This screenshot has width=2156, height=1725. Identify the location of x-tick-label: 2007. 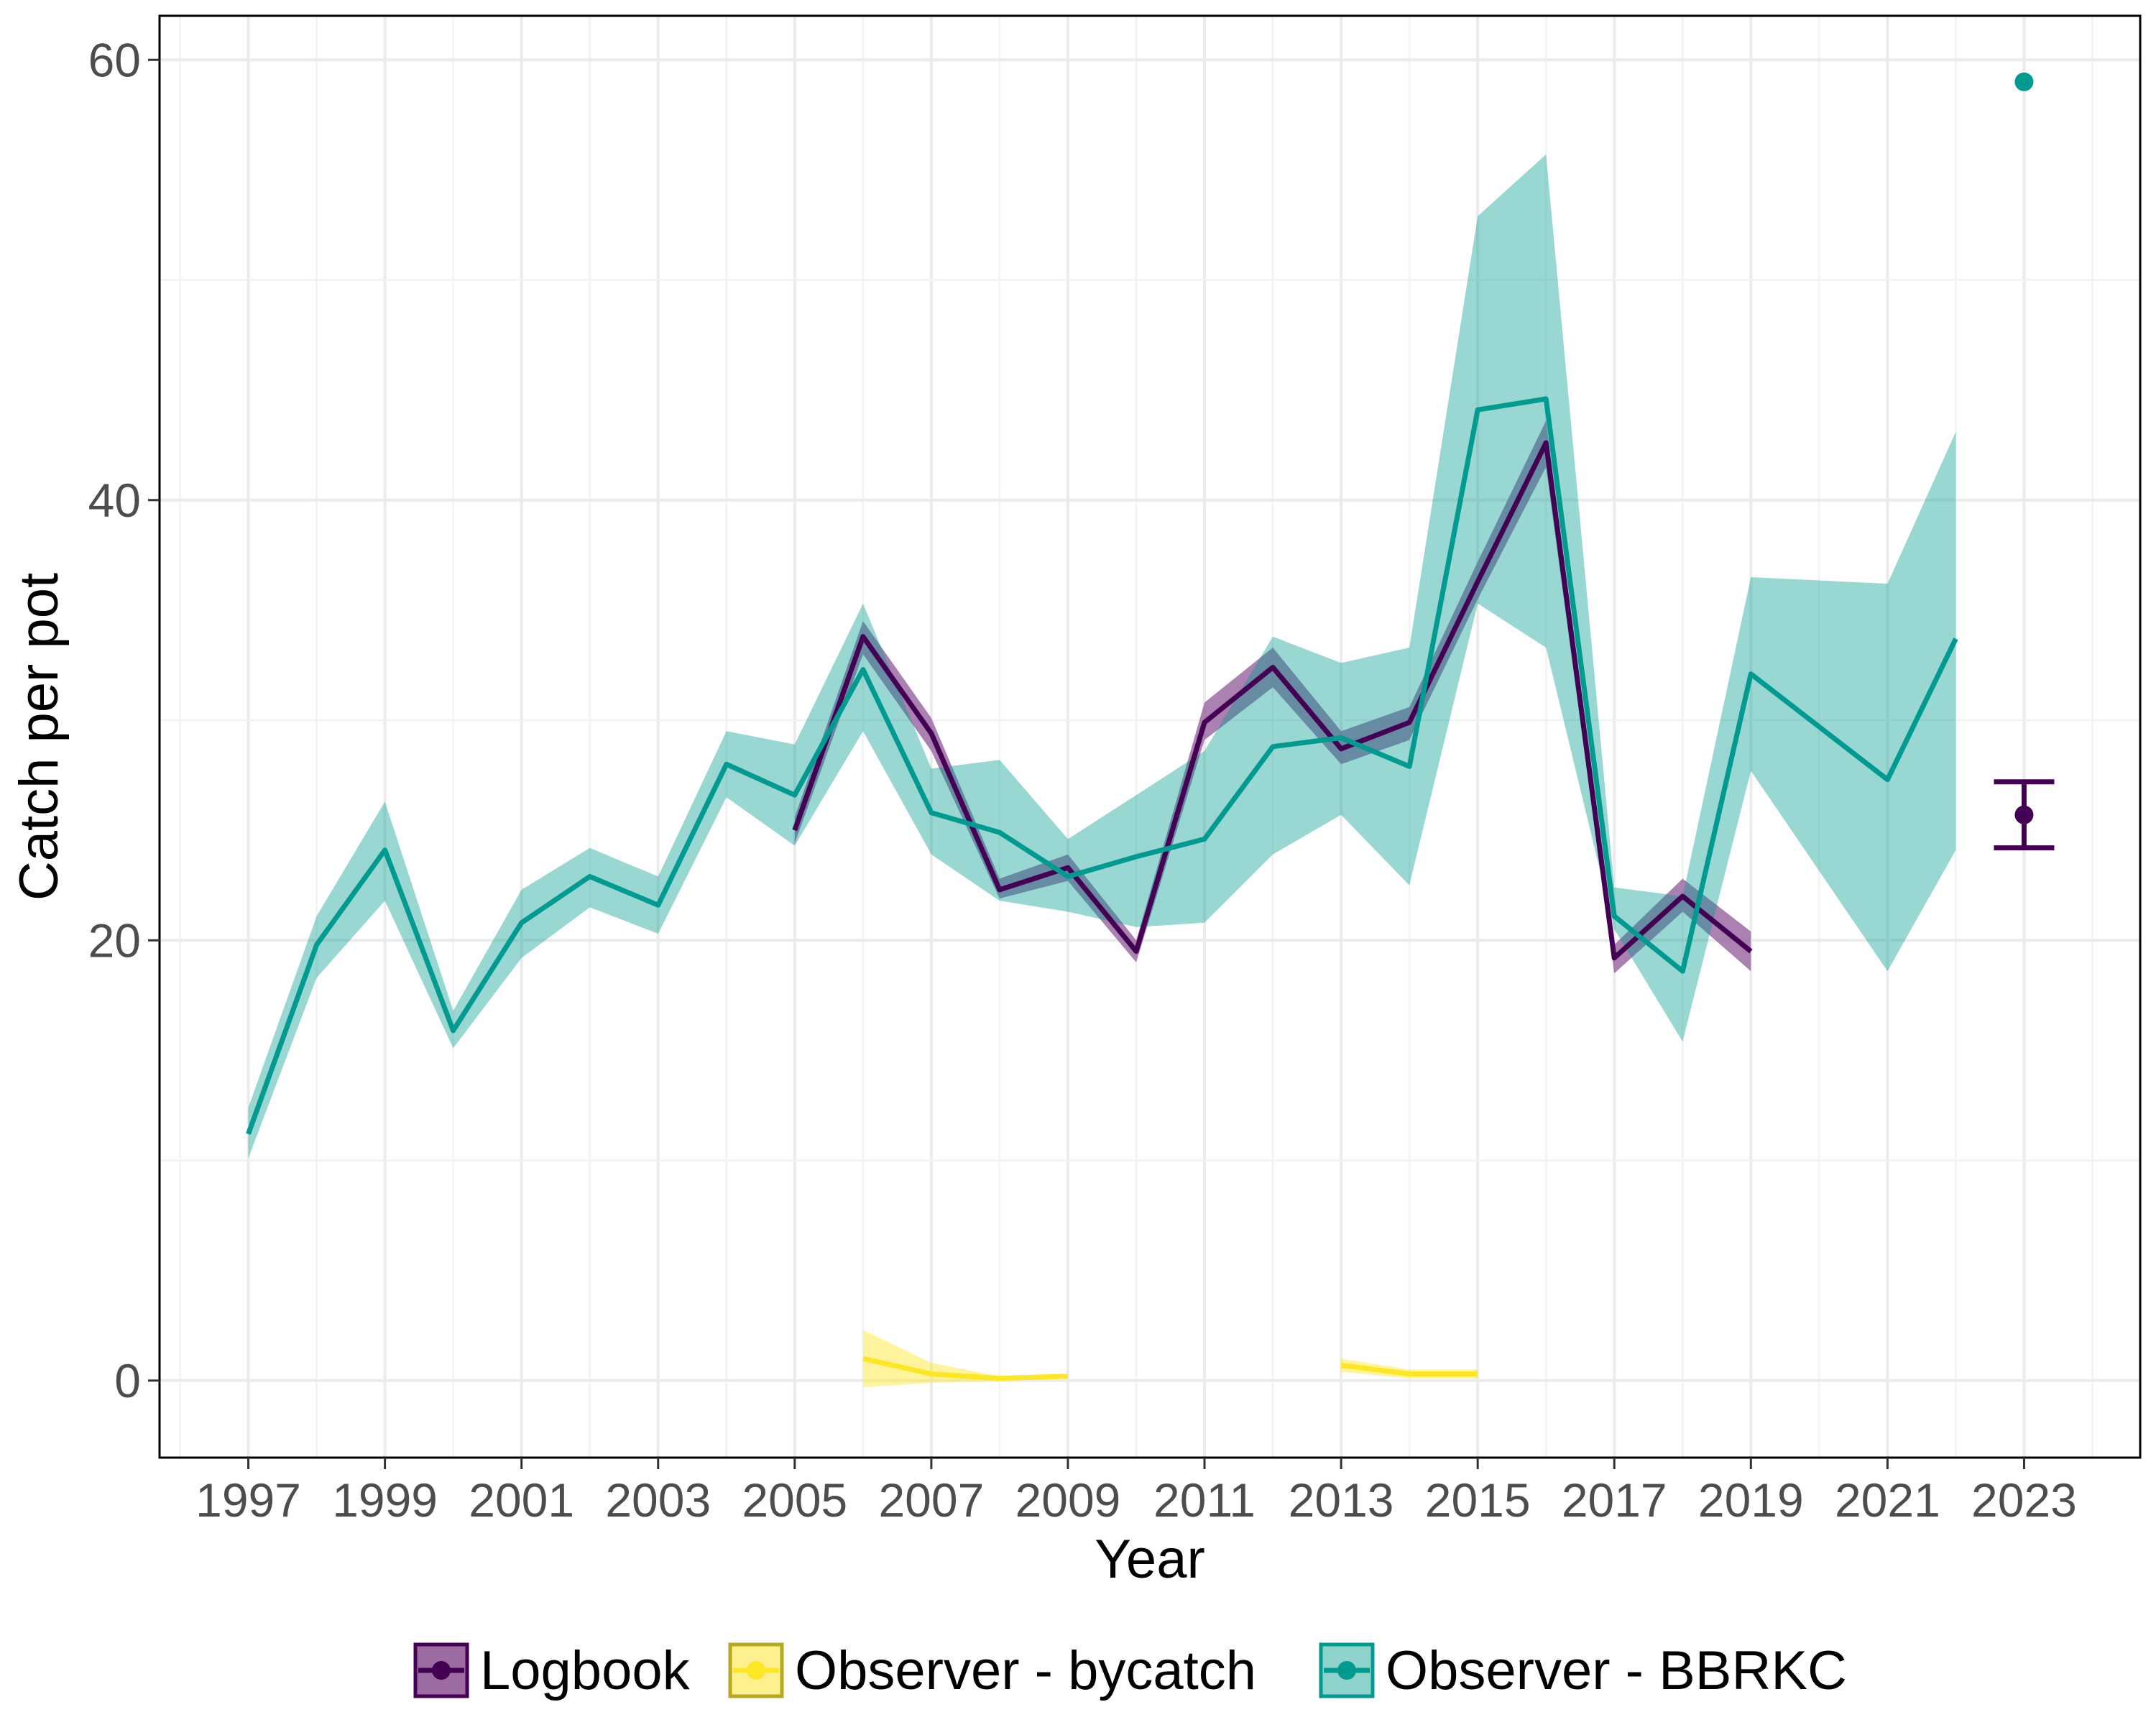
(931, 1500).